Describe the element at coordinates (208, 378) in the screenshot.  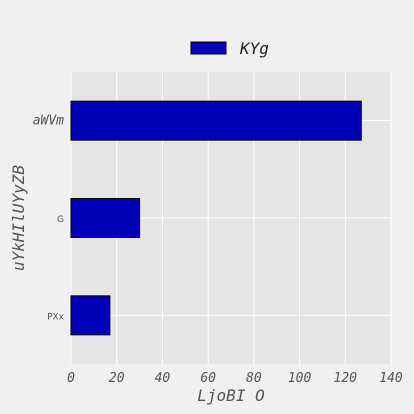
I see `x-tick-label: 60` at that location.